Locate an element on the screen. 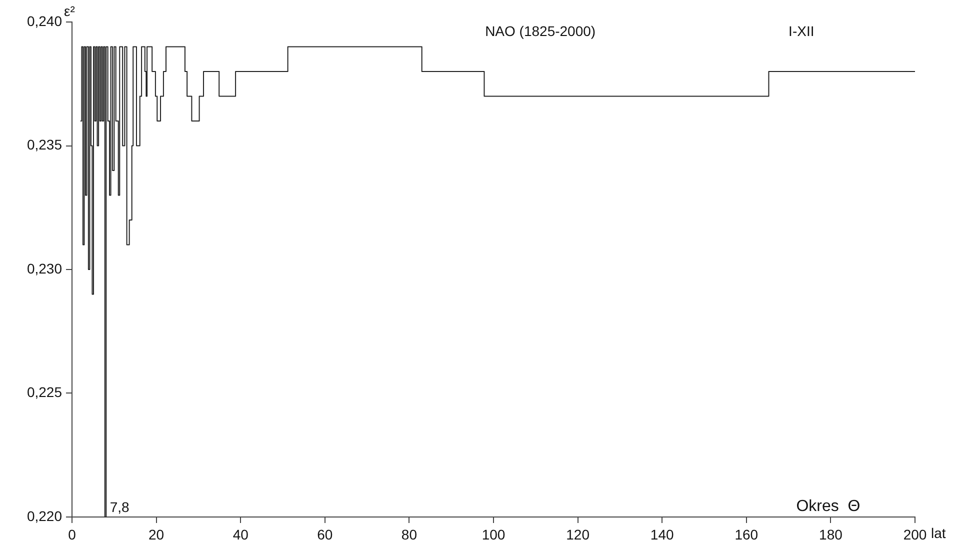 Image resolution: width=963 pixels, height=552 pixels. chart-title: NAO (1825-2000) is located at coordinates (540, 31).